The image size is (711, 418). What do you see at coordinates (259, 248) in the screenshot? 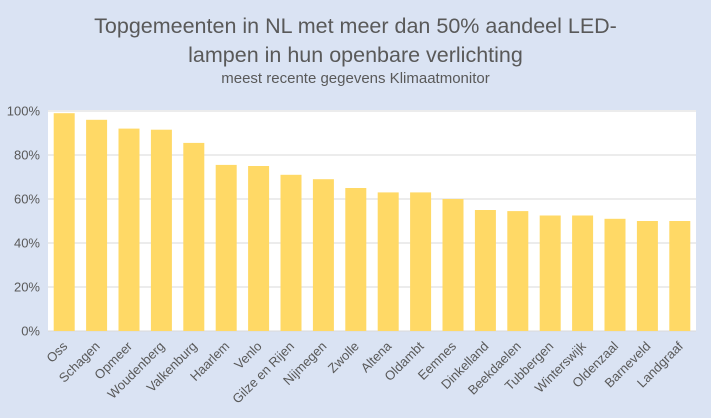
I see `bar-venlo` at bounding box center [259, 248].